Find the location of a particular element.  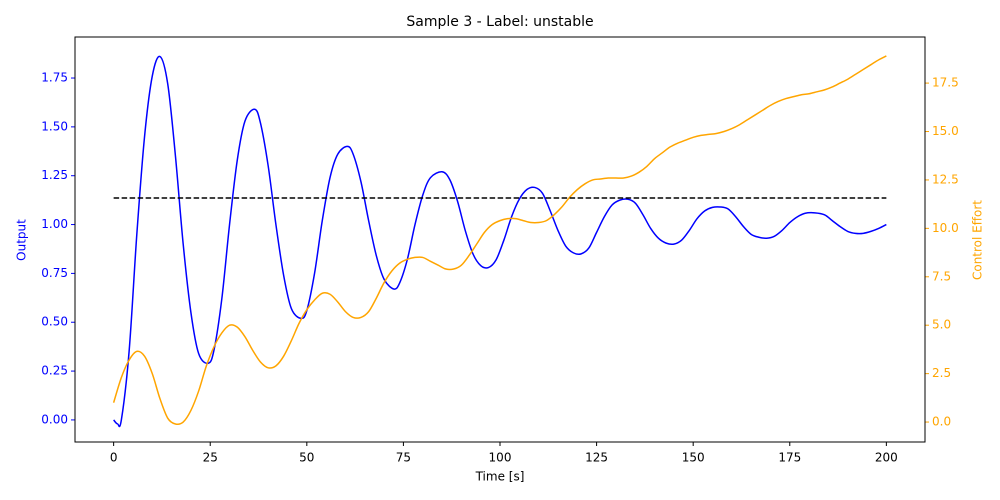

x-tick-label: 200 is located at coordinates (886, 458).